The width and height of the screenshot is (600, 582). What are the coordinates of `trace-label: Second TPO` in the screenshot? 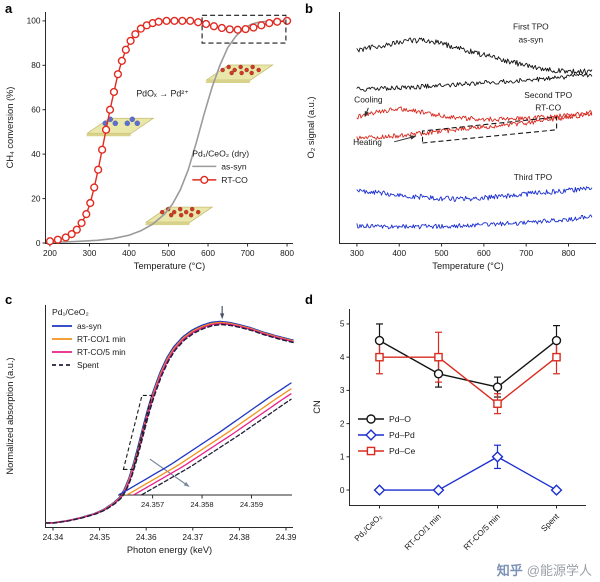 It's located at (548, 95).